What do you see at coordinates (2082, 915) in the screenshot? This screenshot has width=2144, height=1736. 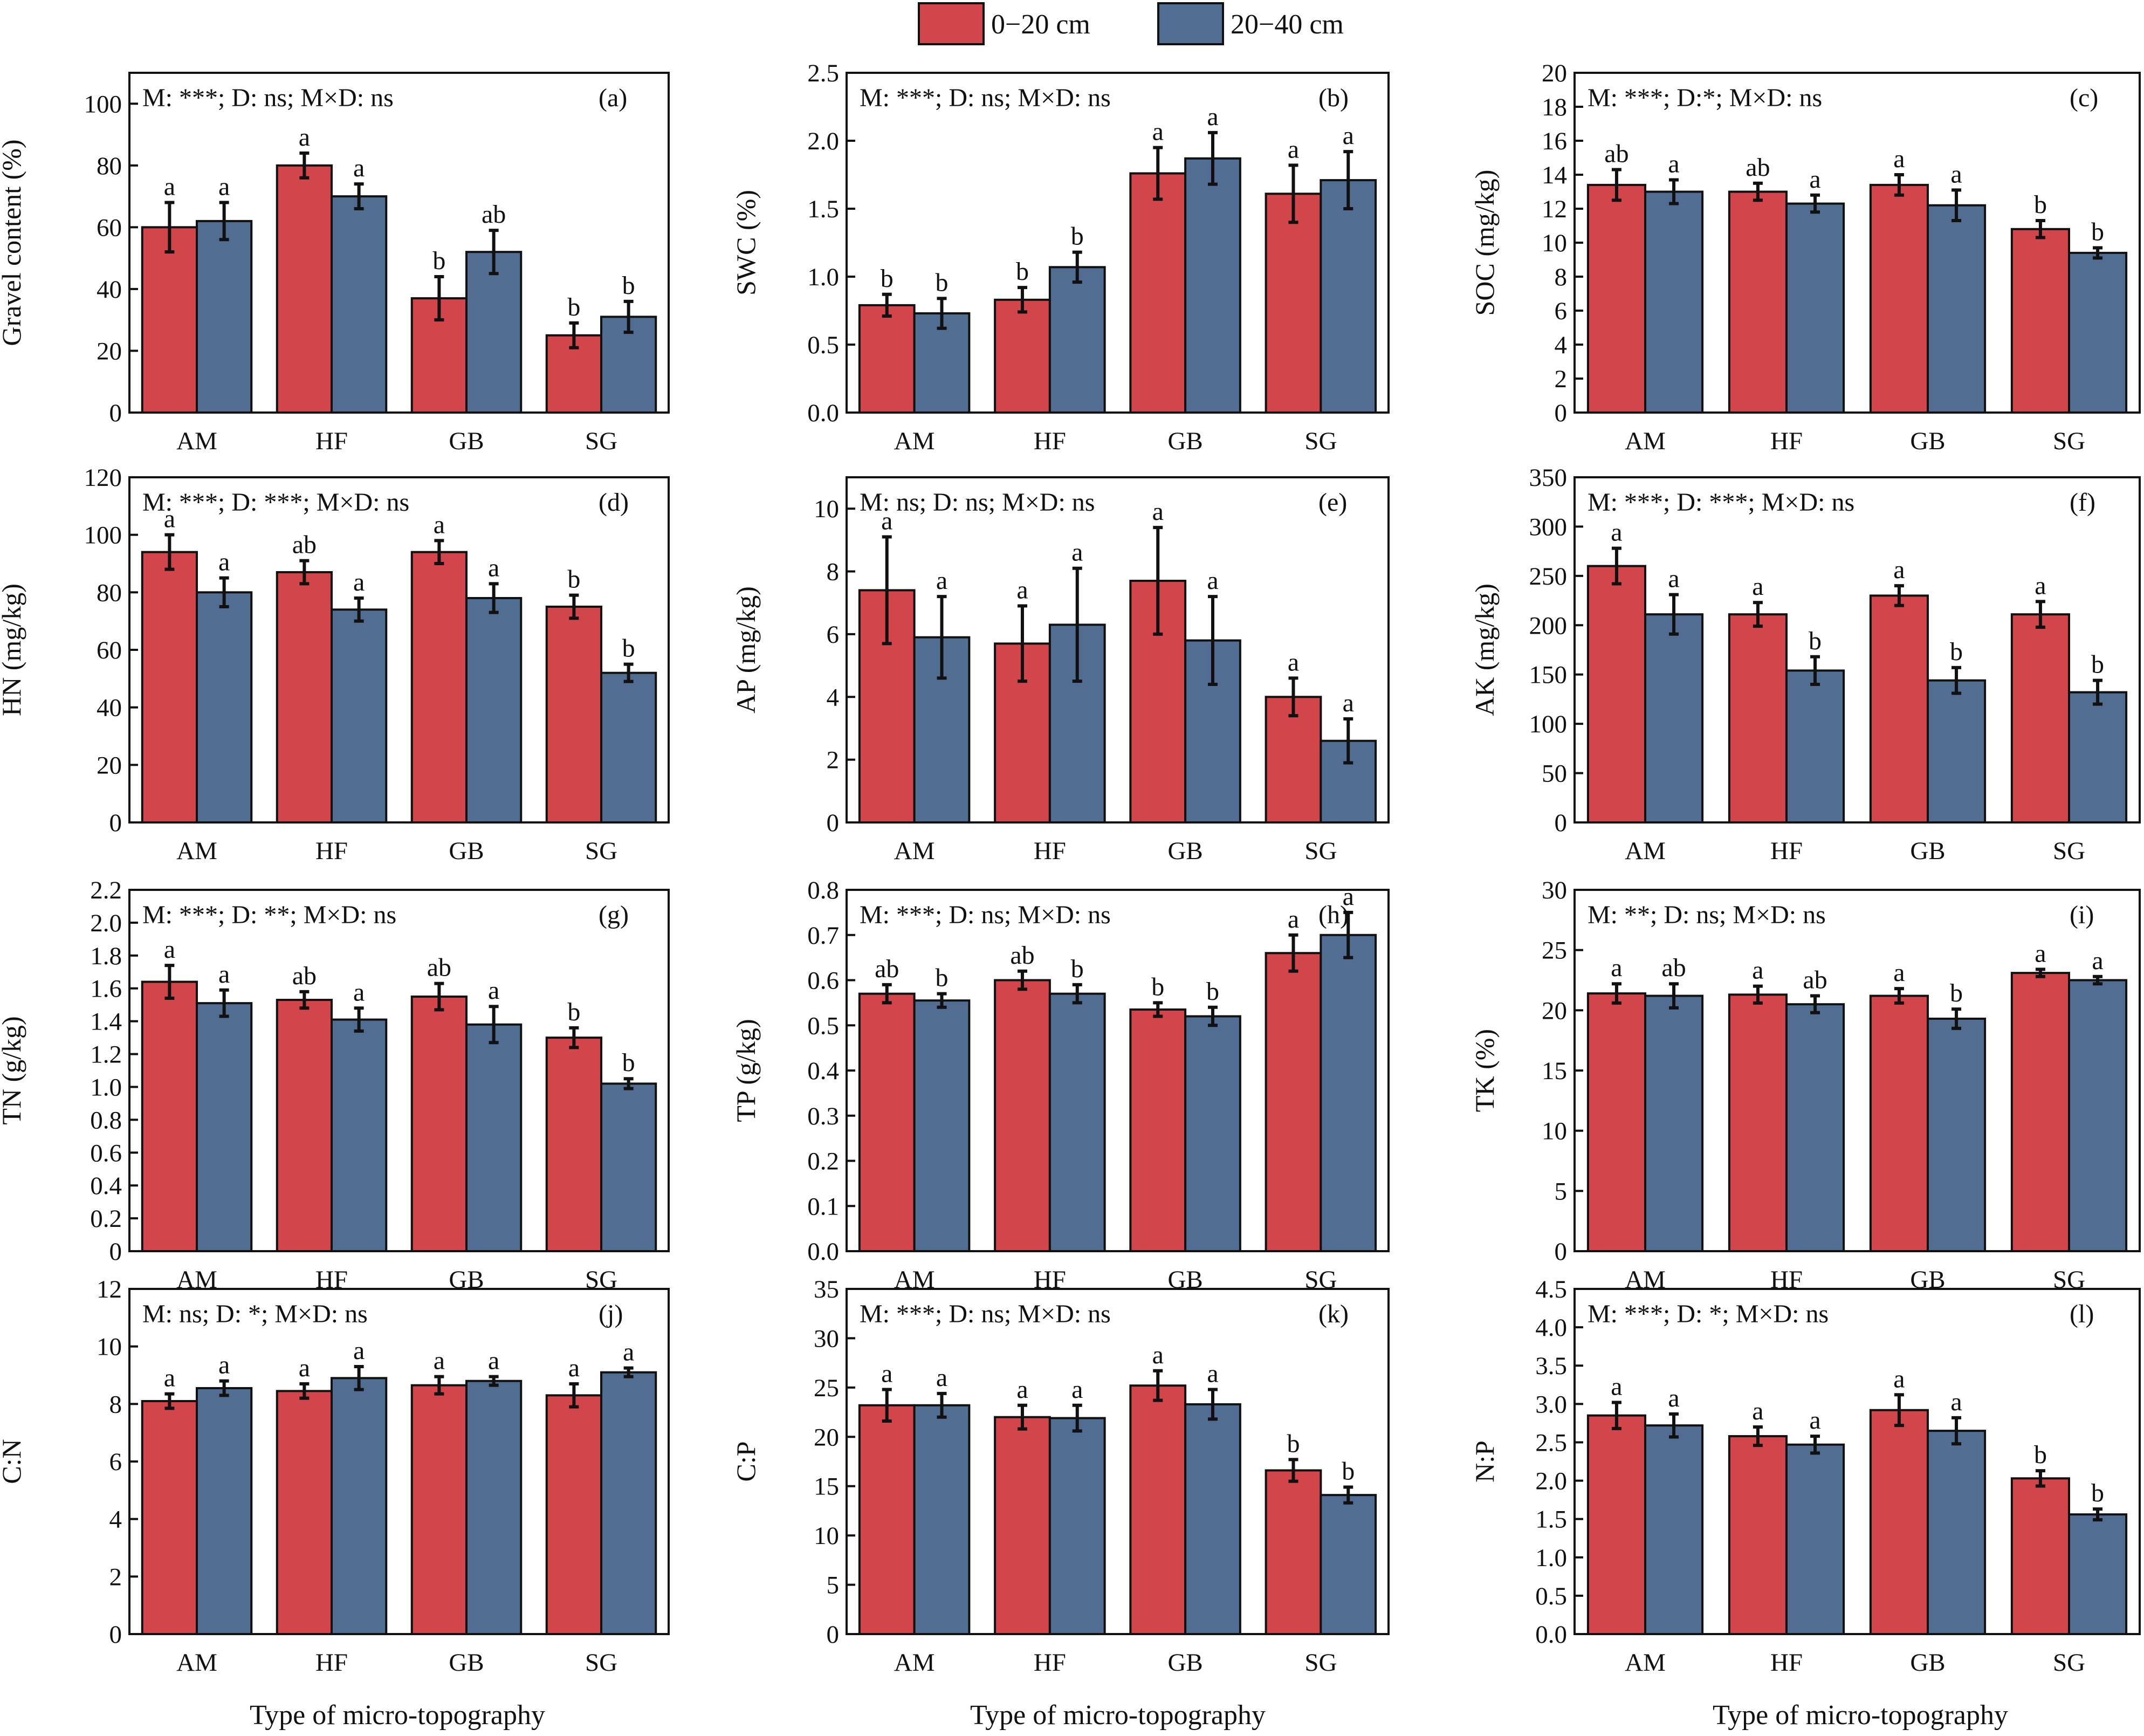 I see `panel-label: (i)` at bounding box center [2082, 915].